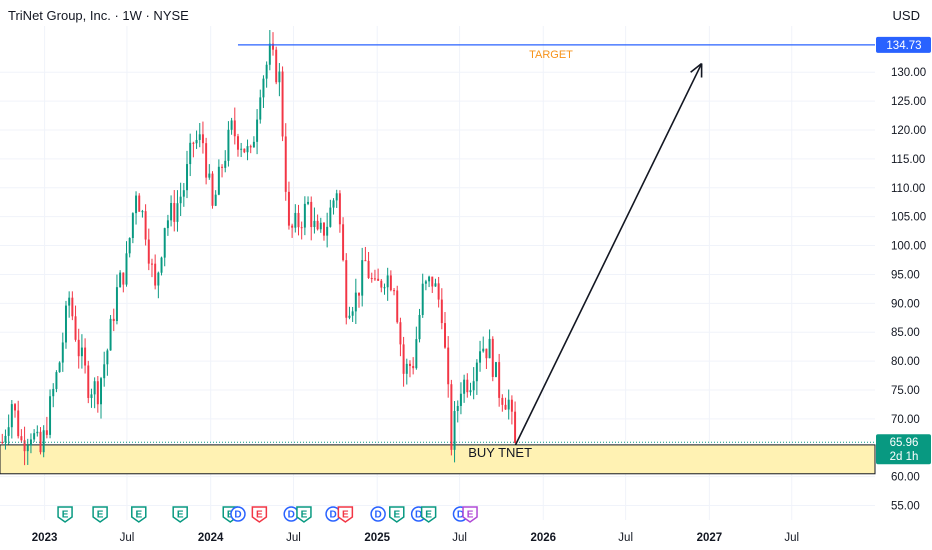  Describe the element at coordinates (551, 55) in the screenshot. I see `target-label: TARGET` at that location.